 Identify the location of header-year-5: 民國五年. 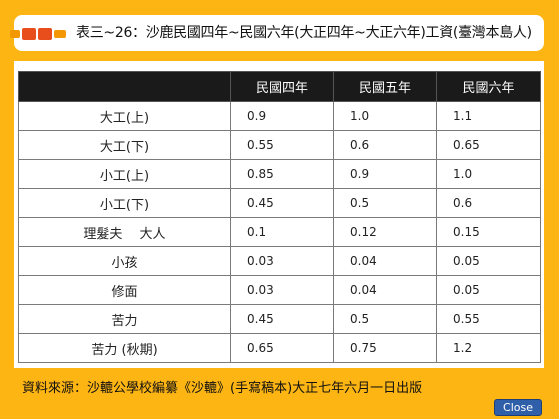
(385, 86).